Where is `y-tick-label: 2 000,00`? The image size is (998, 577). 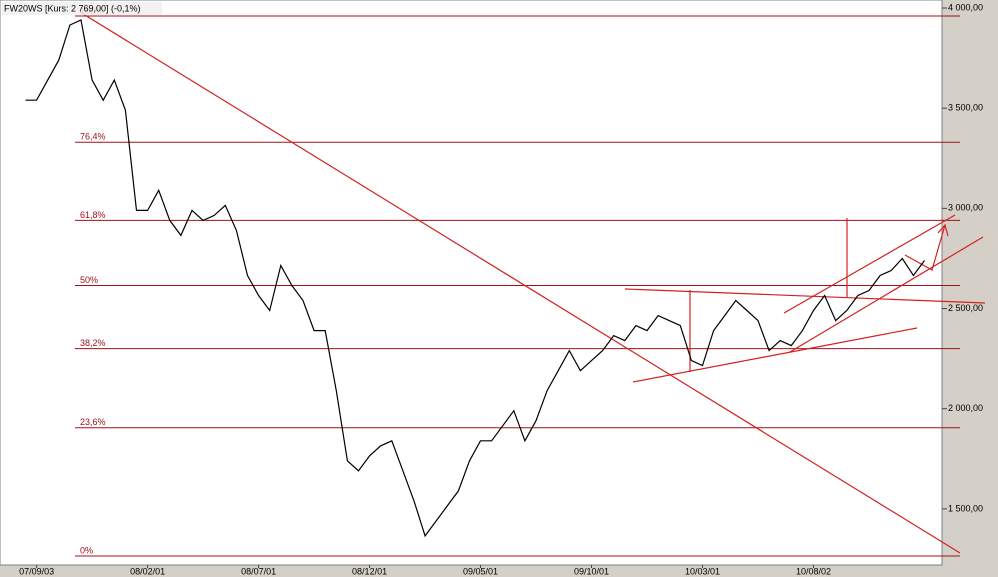
y-tick-label: 2 000,00 is located at coordinates (965, 408).